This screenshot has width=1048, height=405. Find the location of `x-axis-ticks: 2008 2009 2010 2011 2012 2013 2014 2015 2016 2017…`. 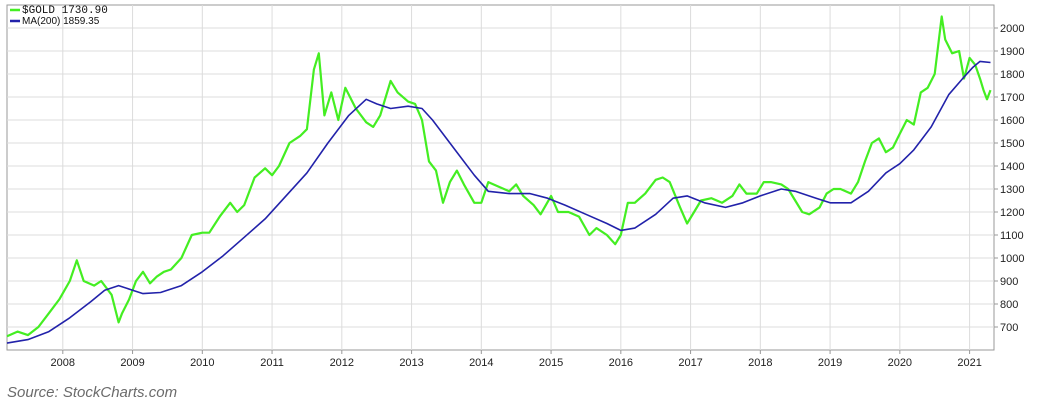

x-axis-ticks: 2008 2009 2010 2011 2012 2013 2014 2015 2016 2017… is located at coordinates (516, 359).